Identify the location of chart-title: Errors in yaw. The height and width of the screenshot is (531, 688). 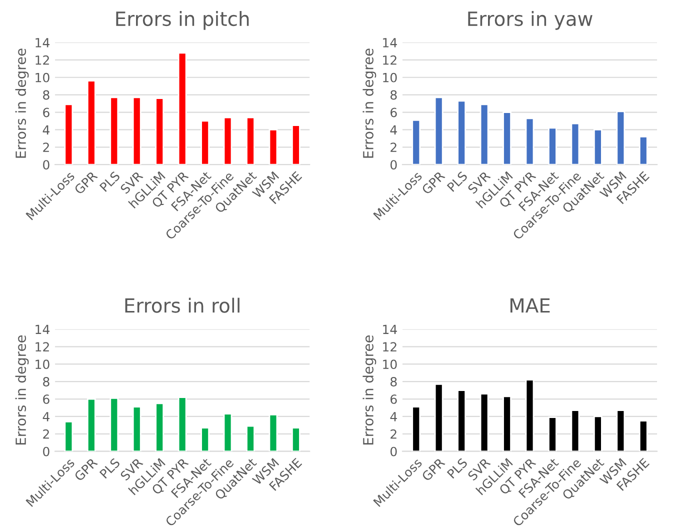
(530, 20).